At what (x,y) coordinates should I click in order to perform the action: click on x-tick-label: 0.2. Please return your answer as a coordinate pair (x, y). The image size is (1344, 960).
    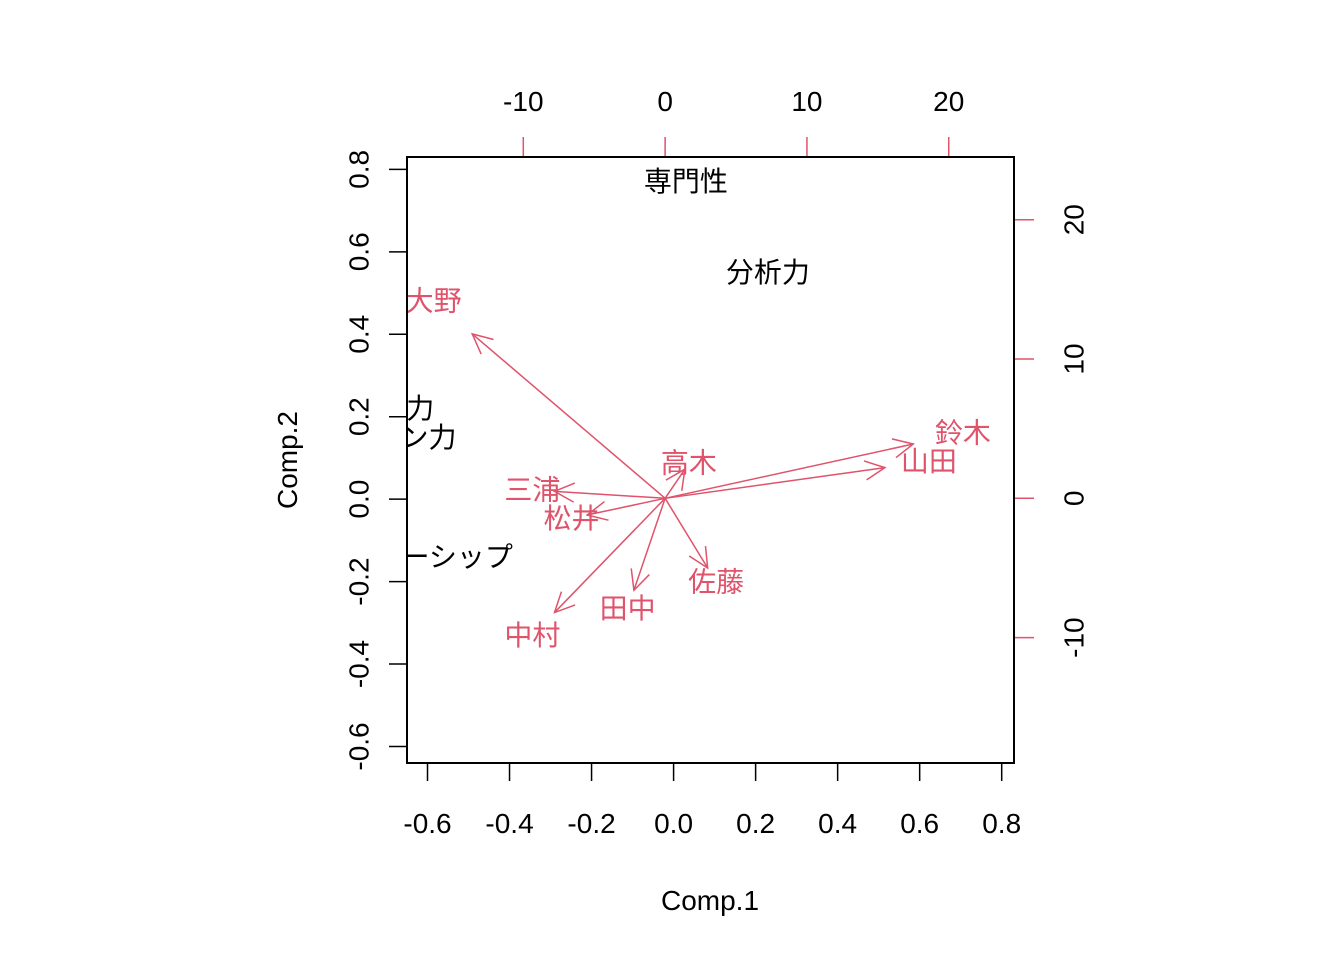
    Looking at the image, I should click on (755, 823).